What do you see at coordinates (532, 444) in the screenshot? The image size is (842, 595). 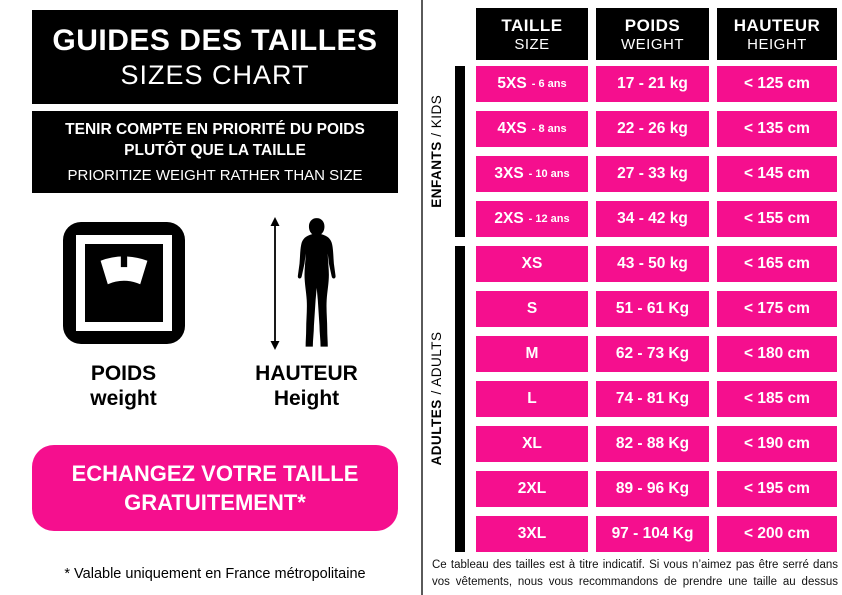 I see `size-cell: XL` at bounding box center [532, 444].